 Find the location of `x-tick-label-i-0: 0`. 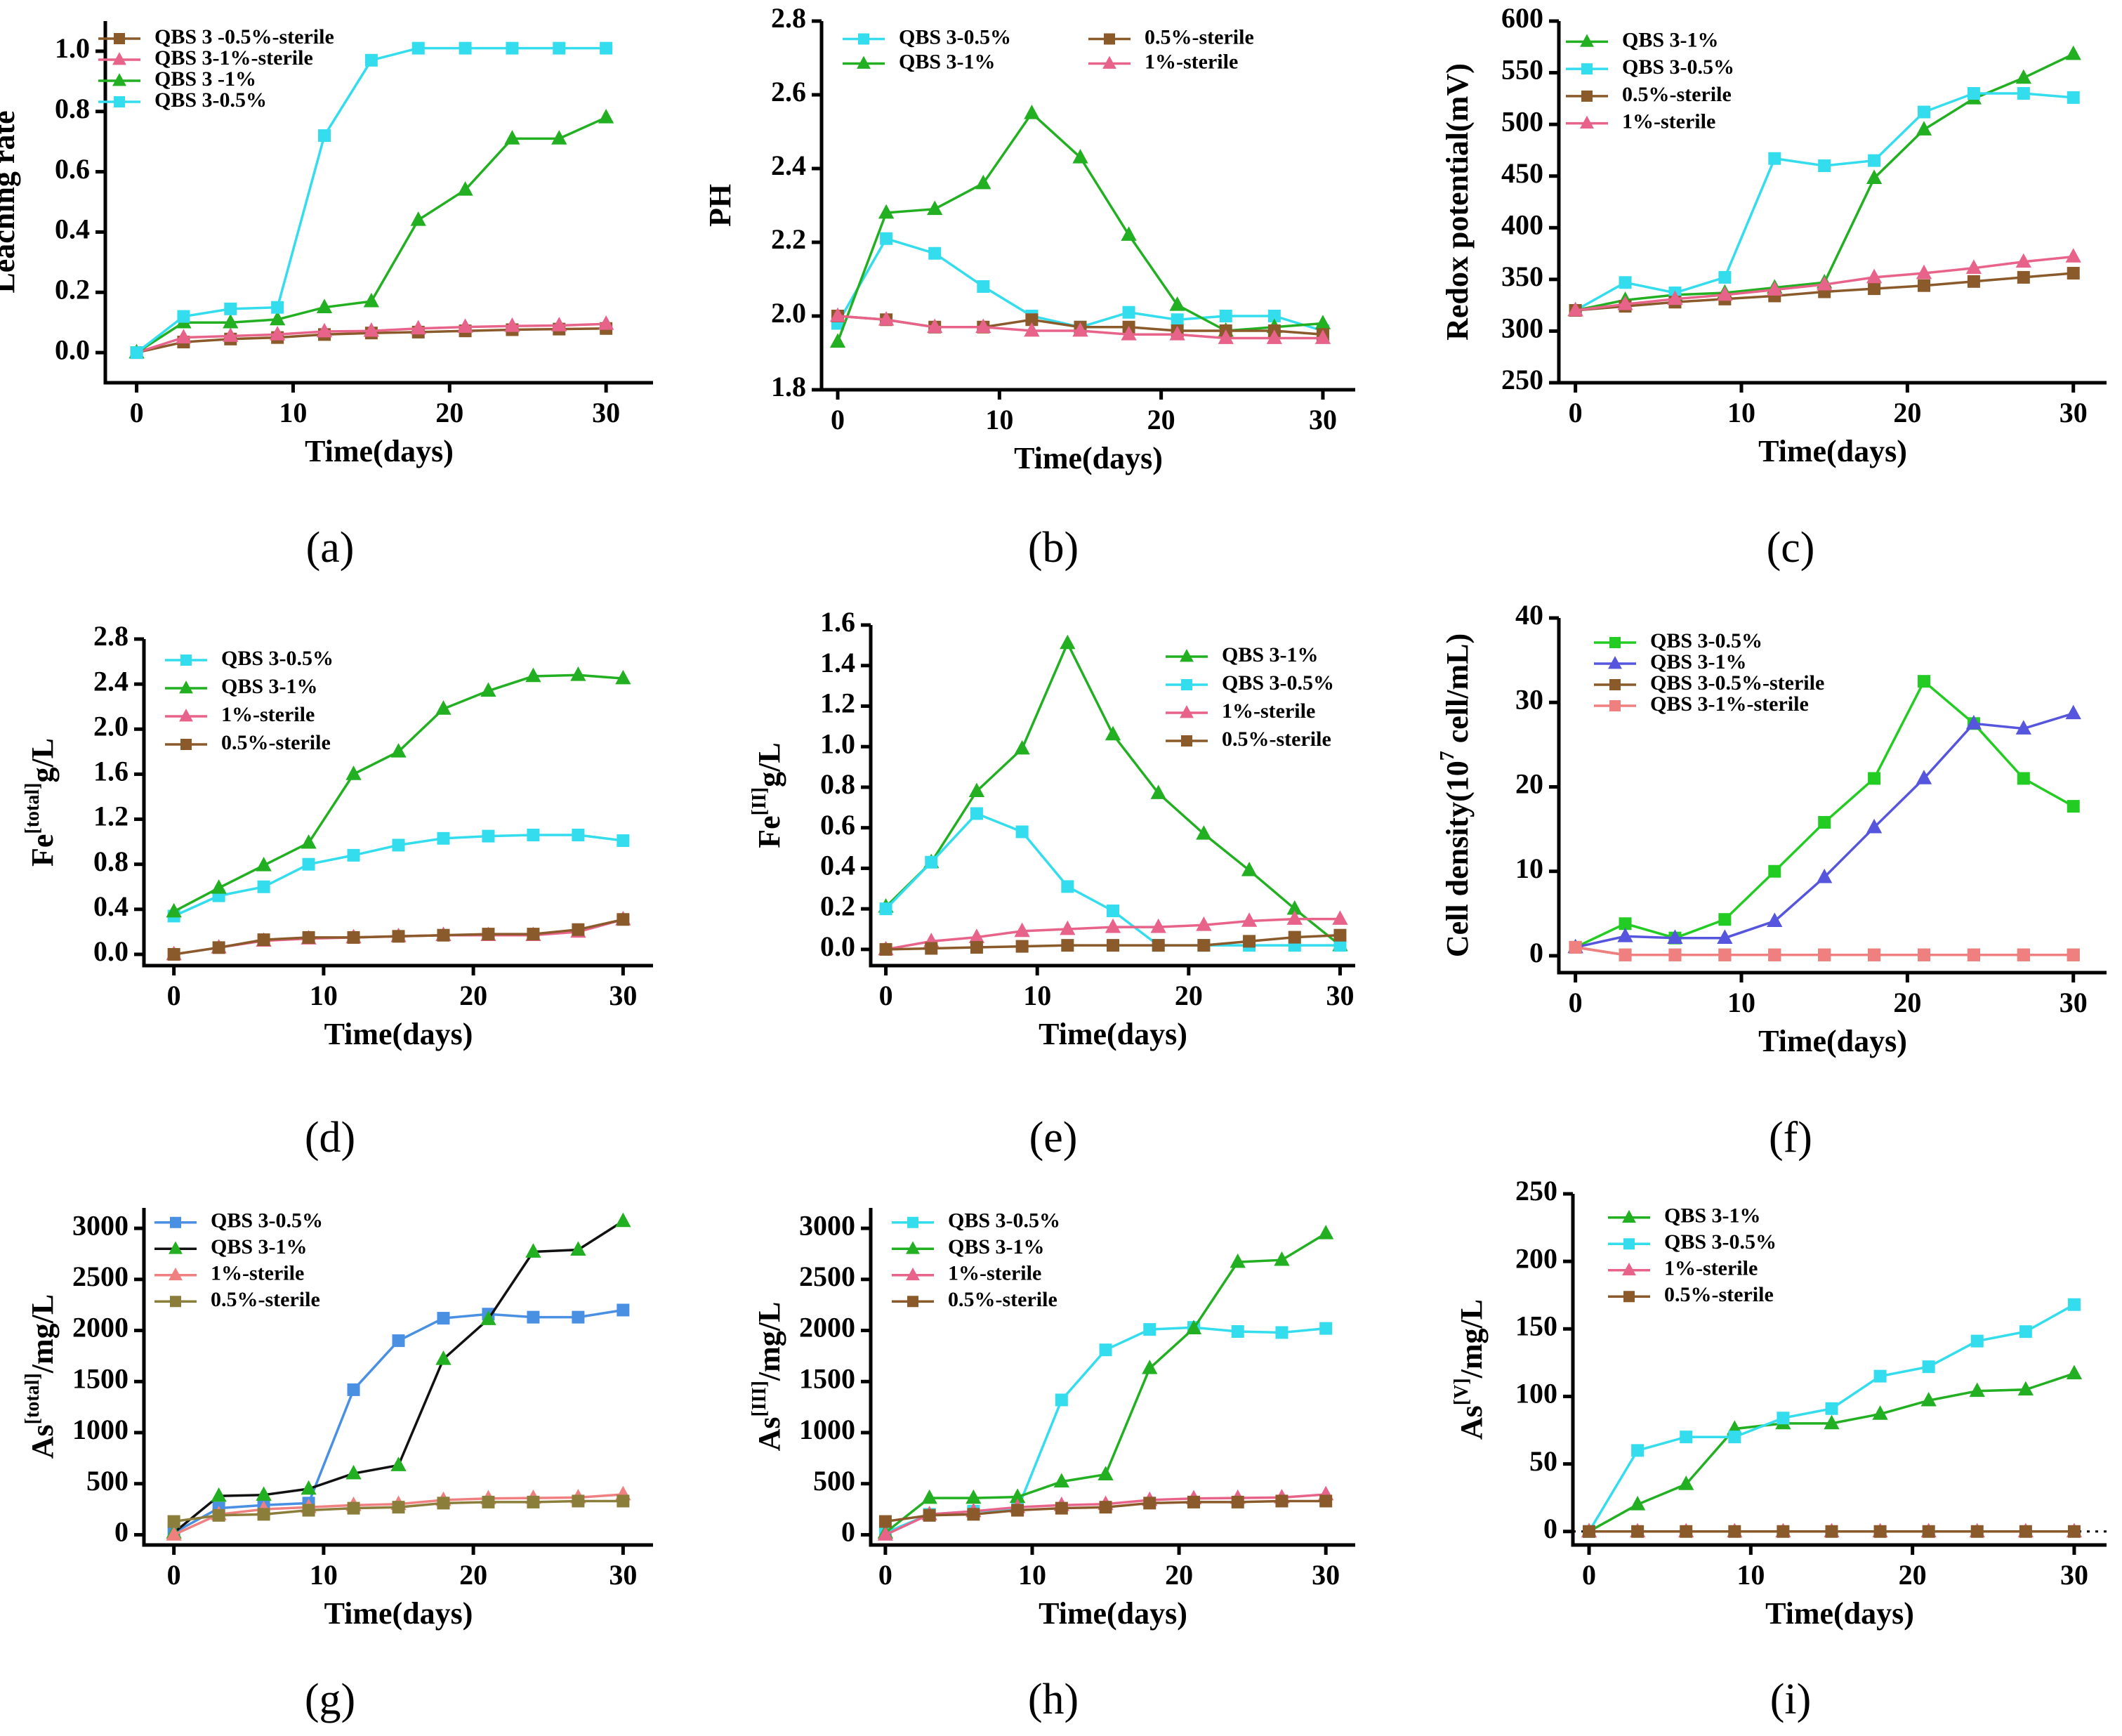

x-tick-label-i-0: 0 is located at coordinates (1589, 1575).